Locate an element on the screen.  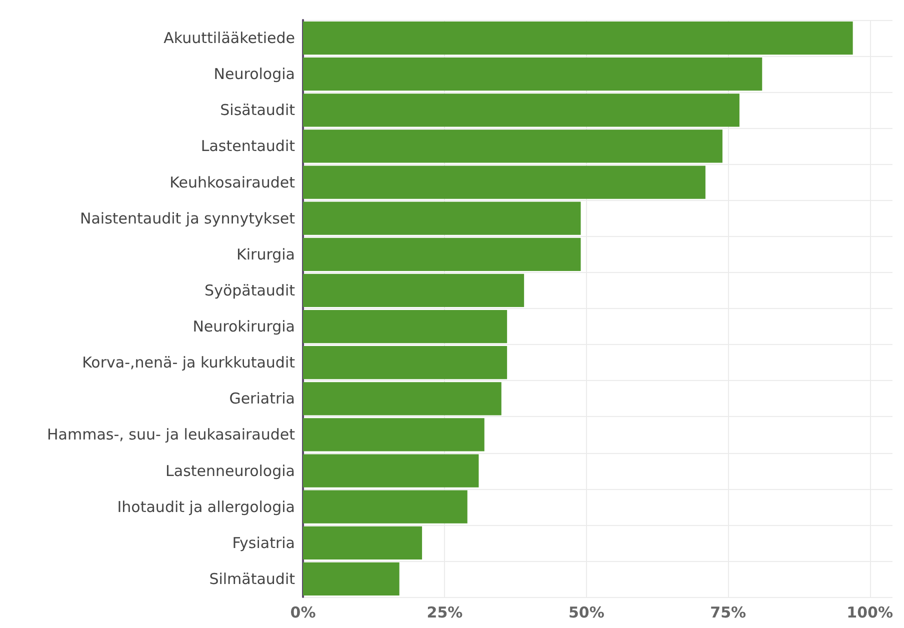
y-tick-label: Akuuttilääketiede is located at coordinates (229, 38).